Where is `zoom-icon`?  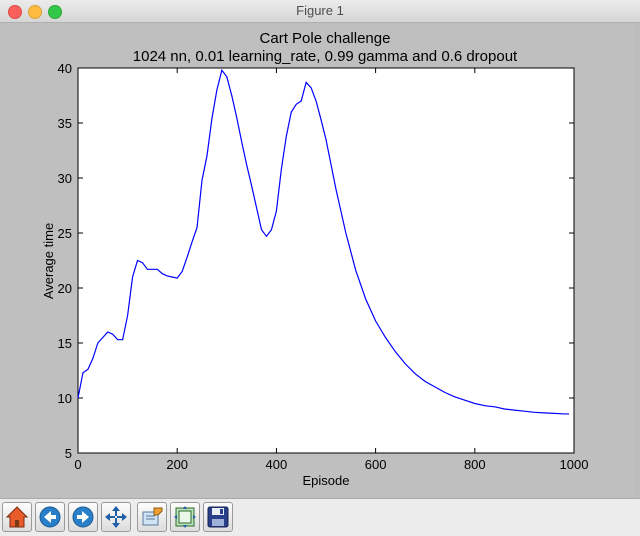
zoom-icon is located at coordinates (152, 516).